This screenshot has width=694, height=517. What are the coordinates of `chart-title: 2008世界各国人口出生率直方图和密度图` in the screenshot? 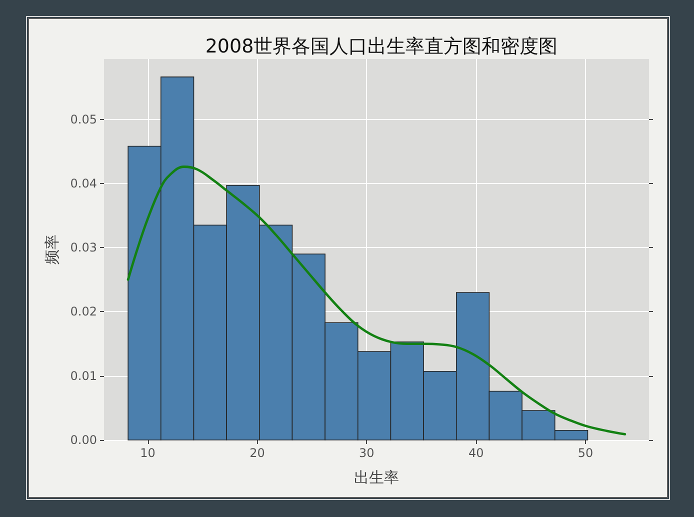 It's located at (381, 47).